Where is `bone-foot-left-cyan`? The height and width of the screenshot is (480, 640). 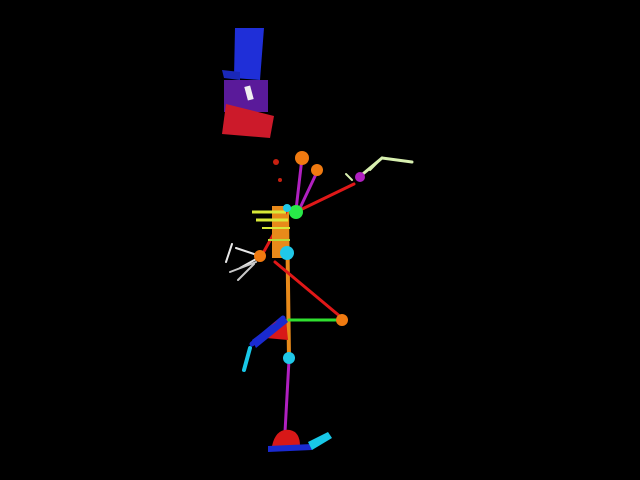
bone-foot-left-cyan is located at coordinates (247, 359).